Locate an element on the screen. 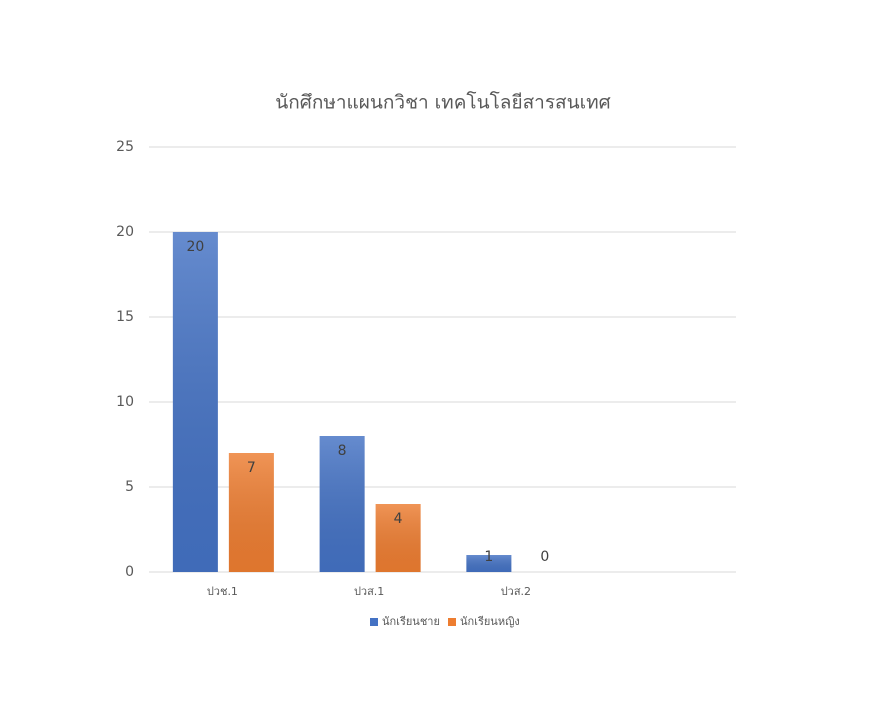 This screenshot has height=720, width=896. y-tick-label: 10 is located at coordinates (125, 402).